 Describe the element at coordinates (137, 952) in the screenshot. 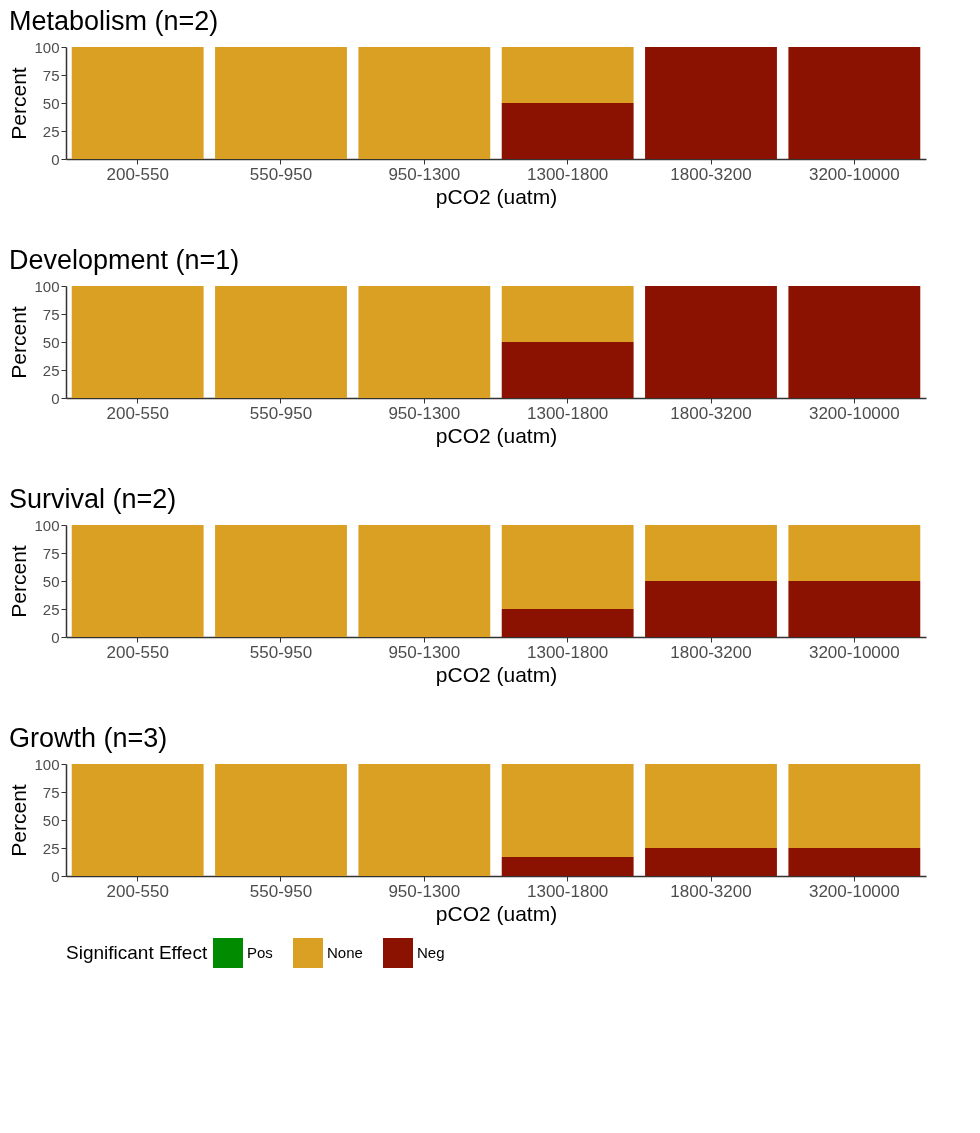

I see `legend-title: Significant Effect` at that location.